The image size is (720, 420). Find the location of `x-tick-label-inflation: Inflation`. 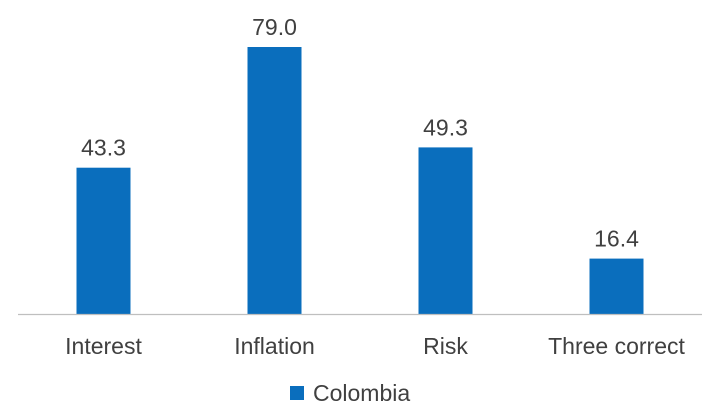

x-tick-label-inflation: Inflation is located at coordinates (274, 346).